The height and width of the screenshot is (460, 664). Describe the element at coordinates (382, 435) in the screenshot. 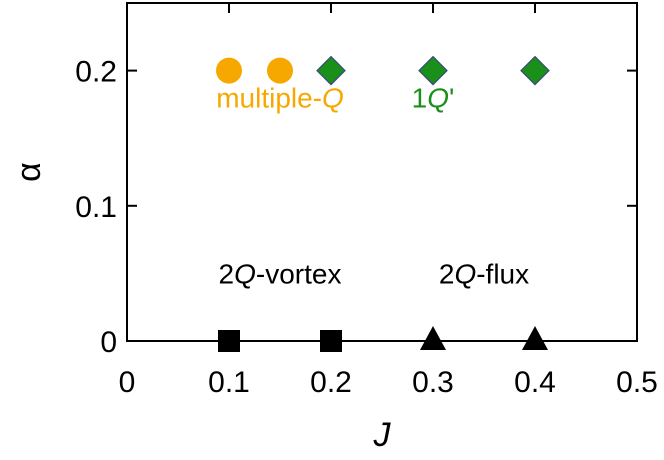

I see `x-axis-title: J` at that location.